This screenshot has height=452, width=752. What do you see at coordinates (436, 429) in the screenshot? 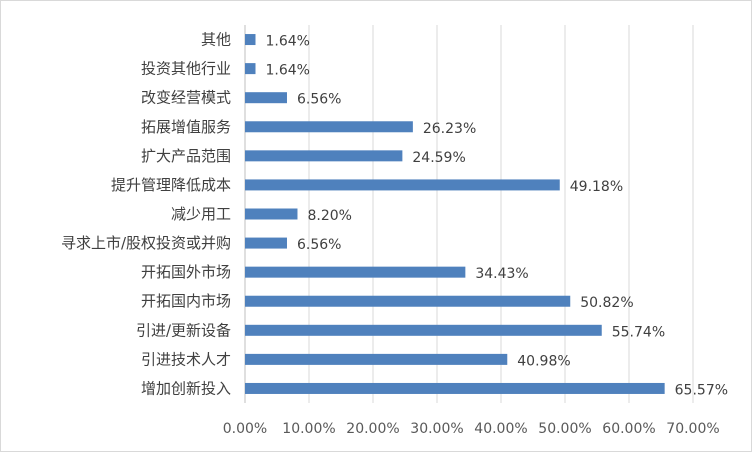
I see `x-tick-label: 30.00%` at bounding box center [436, 429].